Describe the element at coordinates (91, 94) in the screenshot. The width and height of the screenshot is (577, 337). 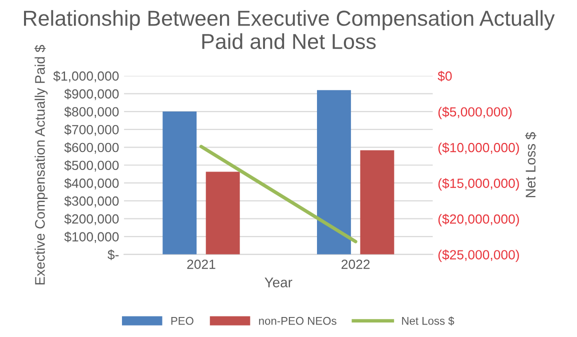
I see `y-tick-label: $900,000` at that location.